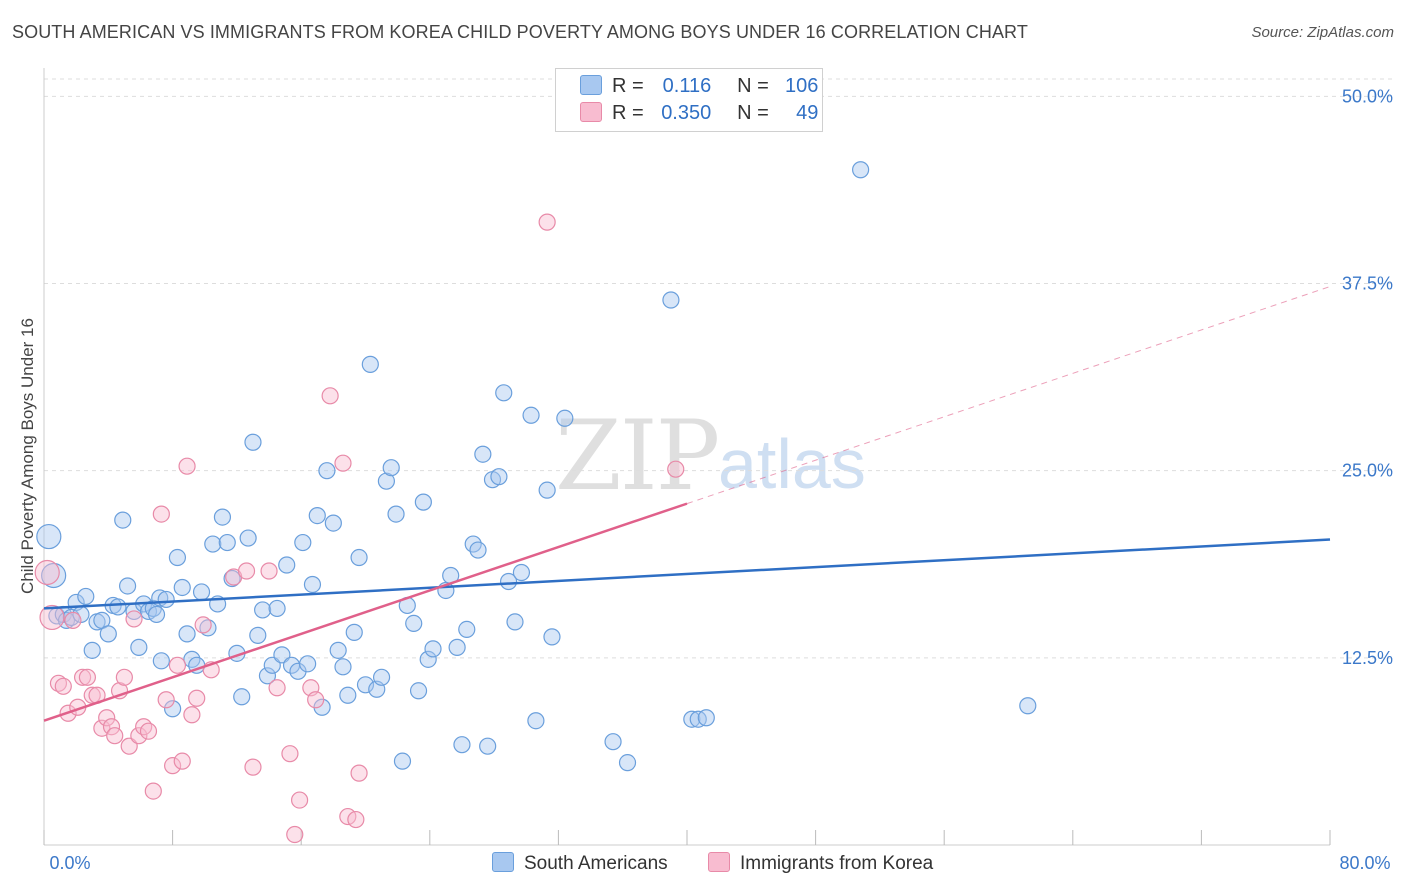 The image size is (1406, 892). I want to click on x-tick-label: 0.0%, so click(69, 863).